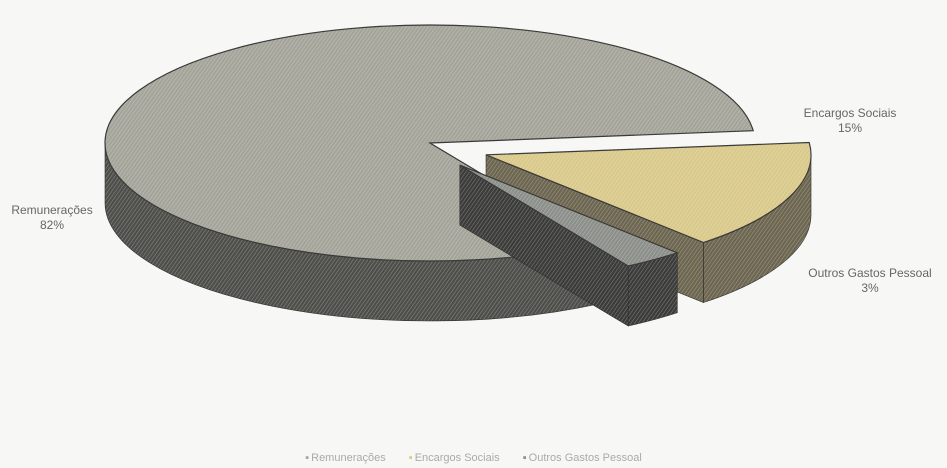 This screenshot has width=947, height=468. Describe the element at coordinates (52, 210) in the screenshot. I see `slice-label-remuneracoes-name: Remunerações` at that location.